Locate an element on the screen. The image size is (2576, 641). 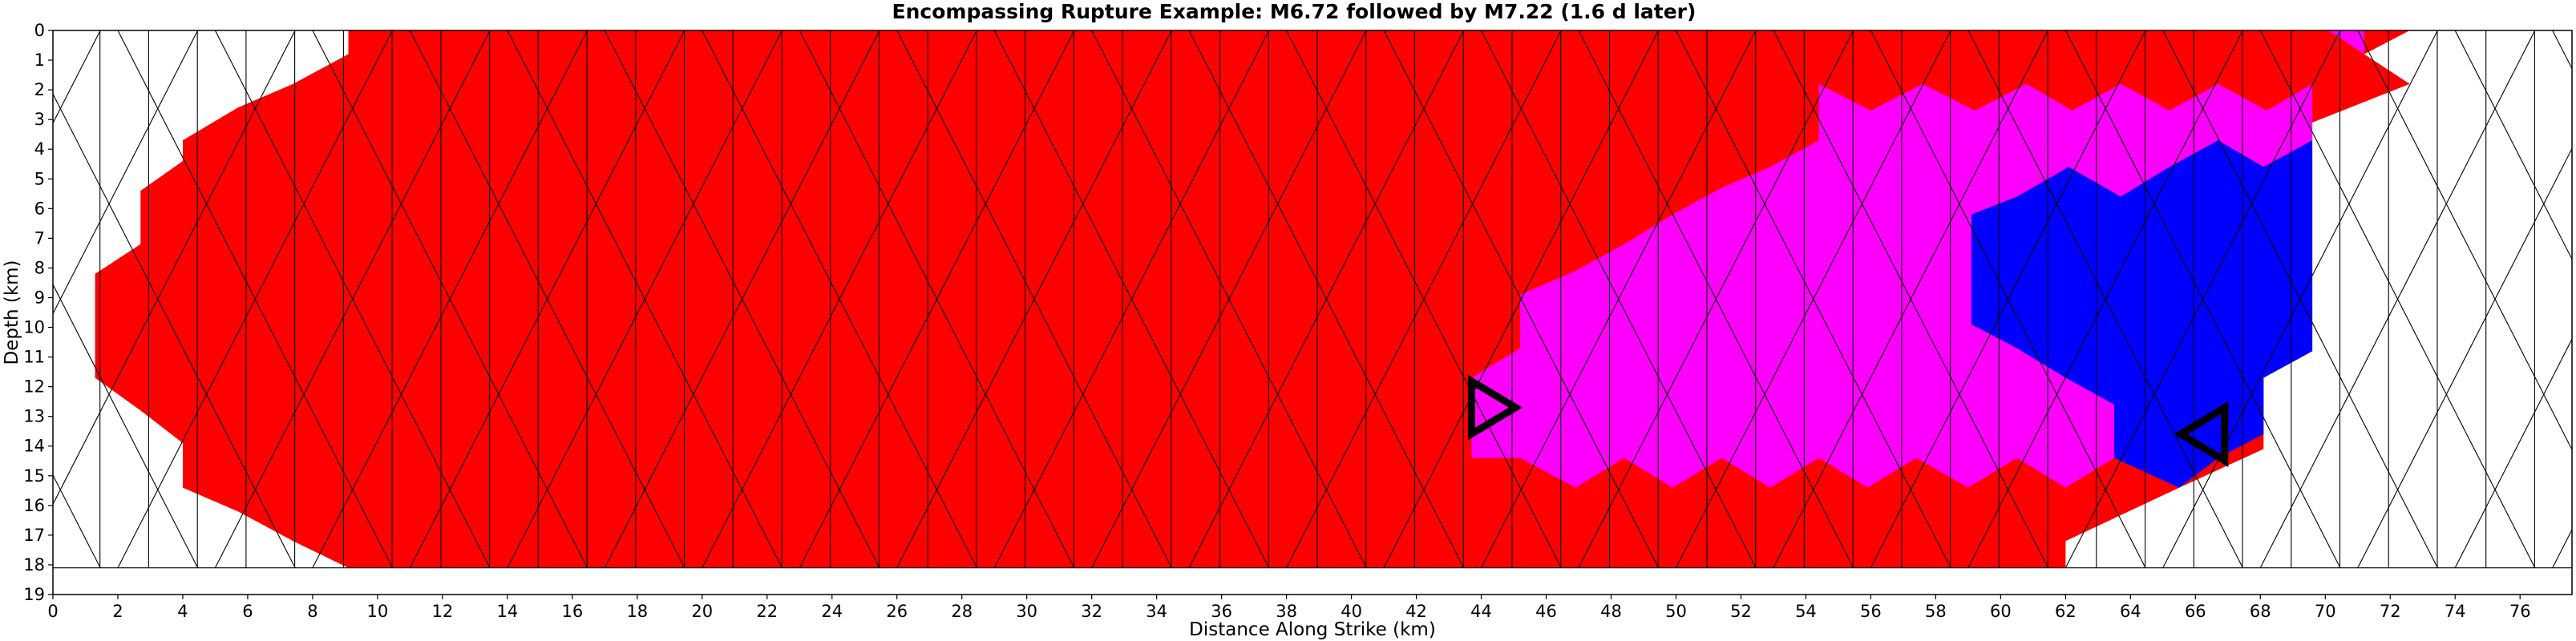
x-tick-label: 42 is located at coordinates (1416, 611).